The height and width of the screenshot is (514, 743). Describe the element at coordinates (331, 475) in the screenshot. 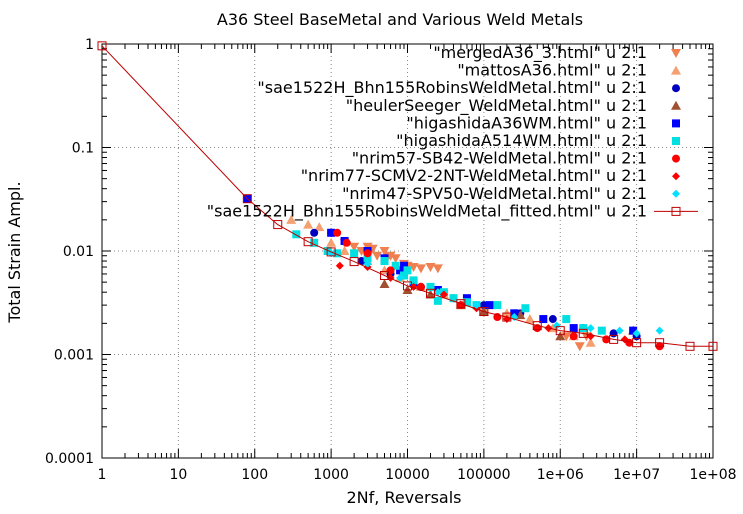

I see `x-tick-label: 1000` at that location.